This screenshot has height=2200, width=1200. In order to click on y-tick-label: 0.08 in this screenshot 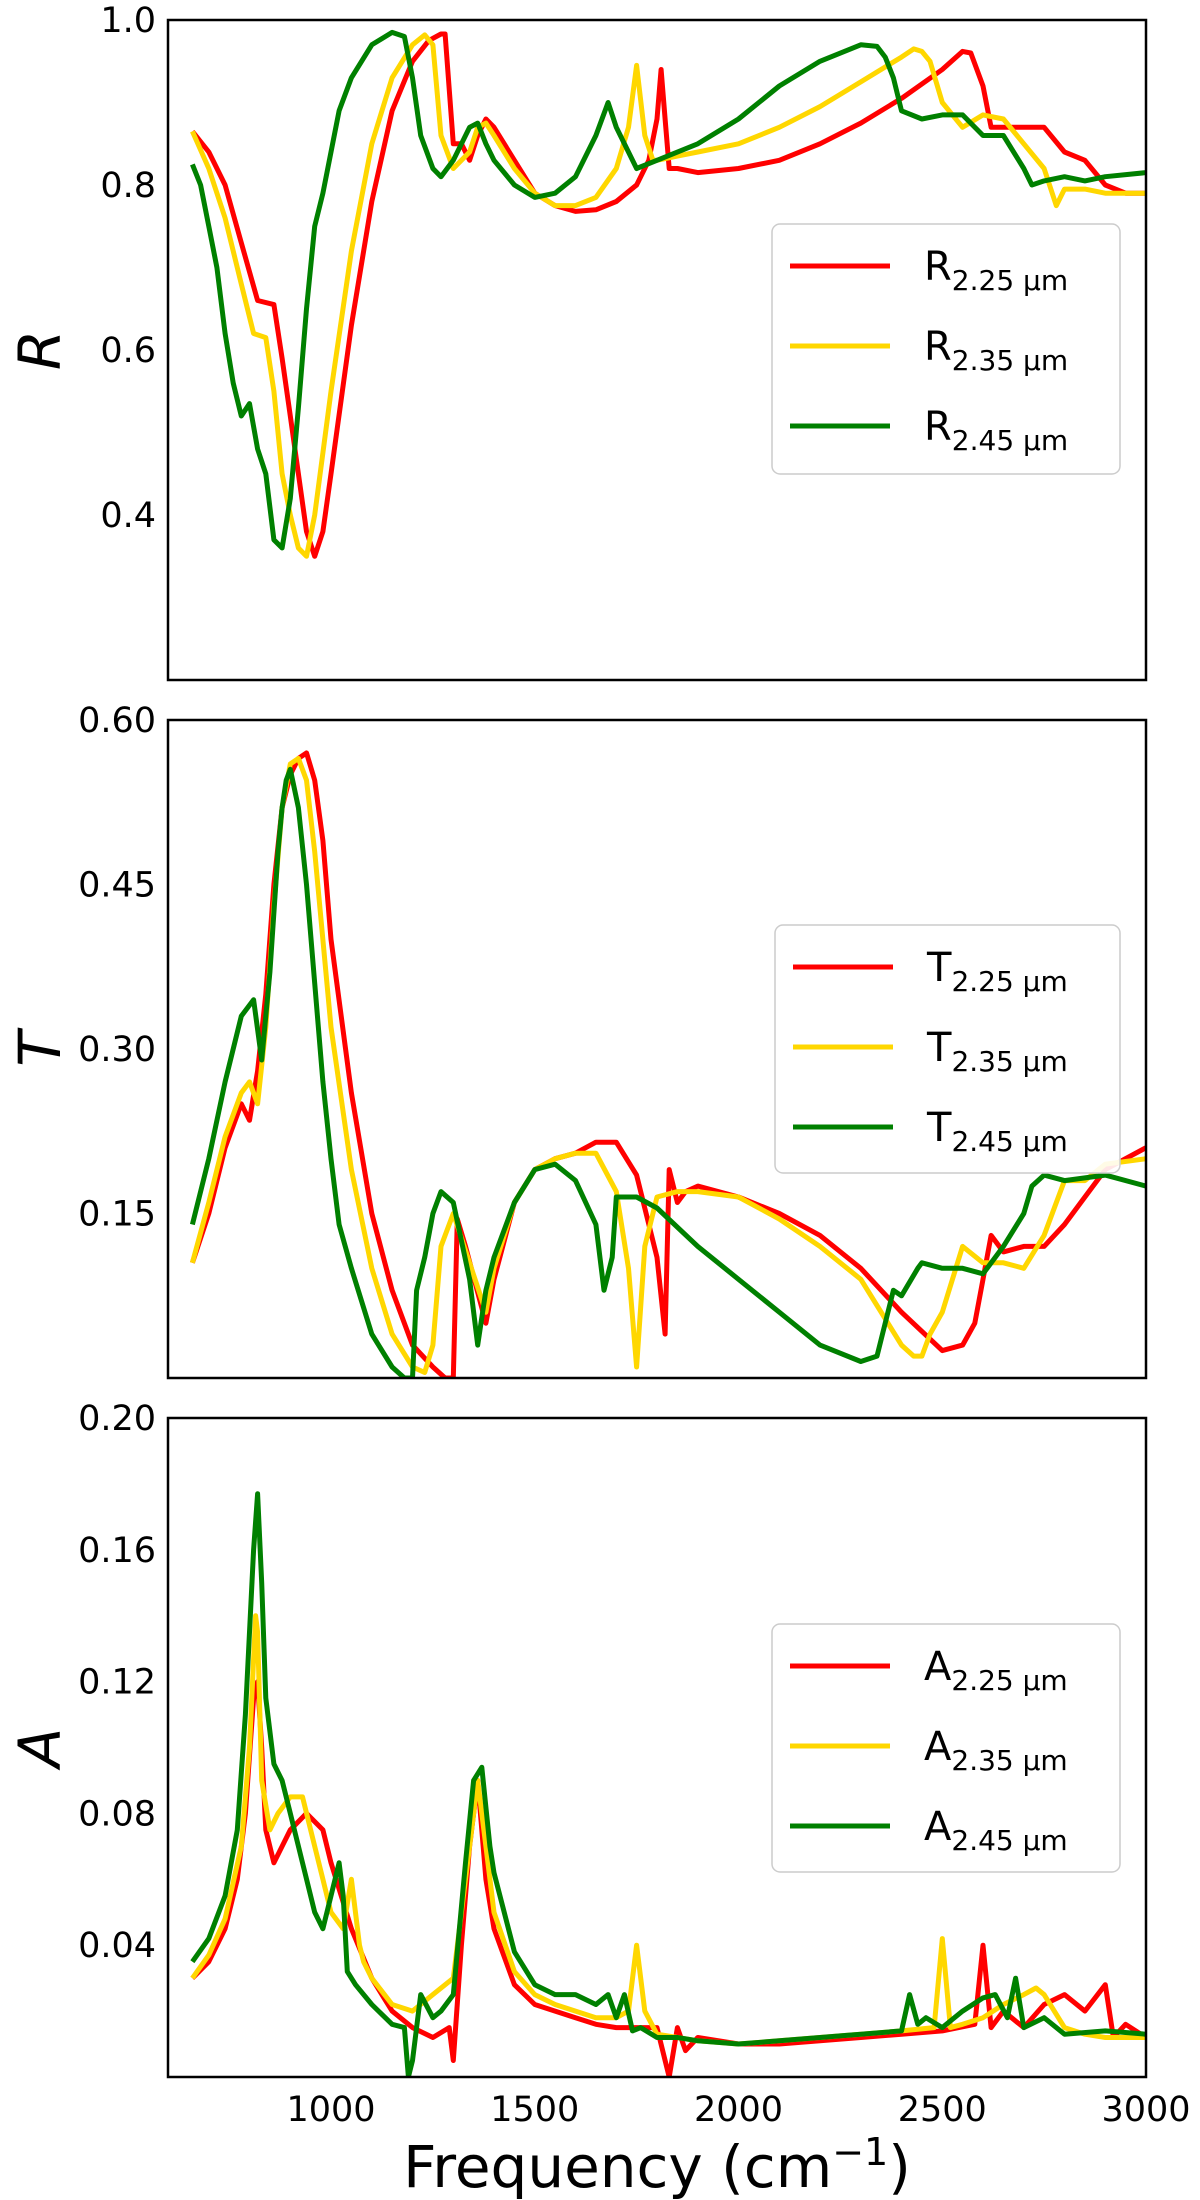, I will do `click(117, 1814)`.